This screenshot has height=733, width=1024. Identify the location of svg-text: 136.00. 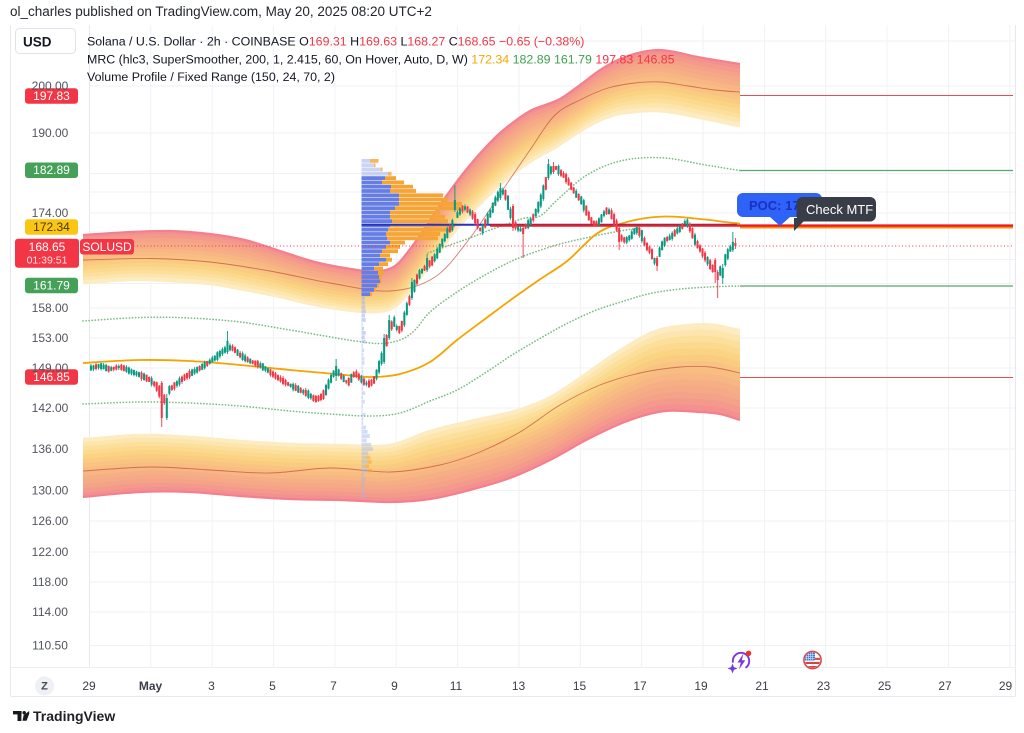
(50, 449).